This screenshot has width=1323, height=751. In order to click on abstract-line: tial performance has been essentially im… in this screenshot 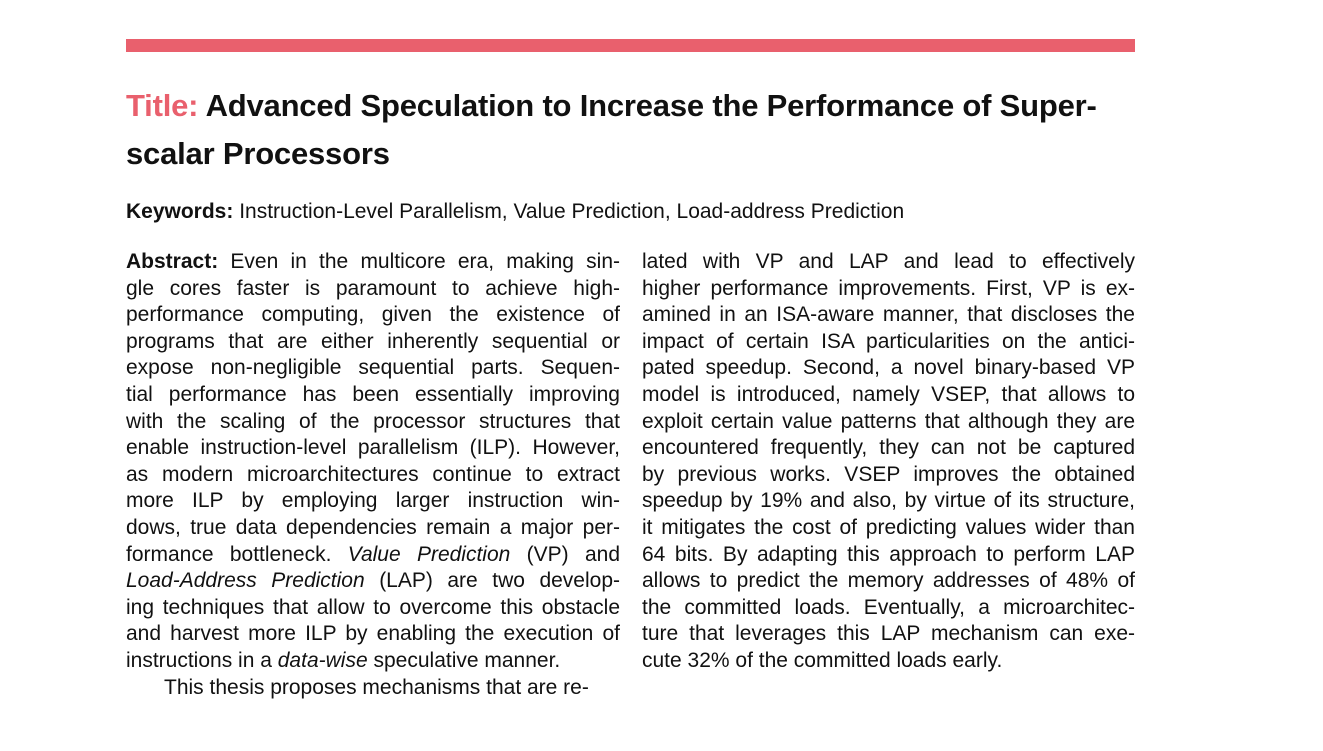, I will do `click(373, 394)`.